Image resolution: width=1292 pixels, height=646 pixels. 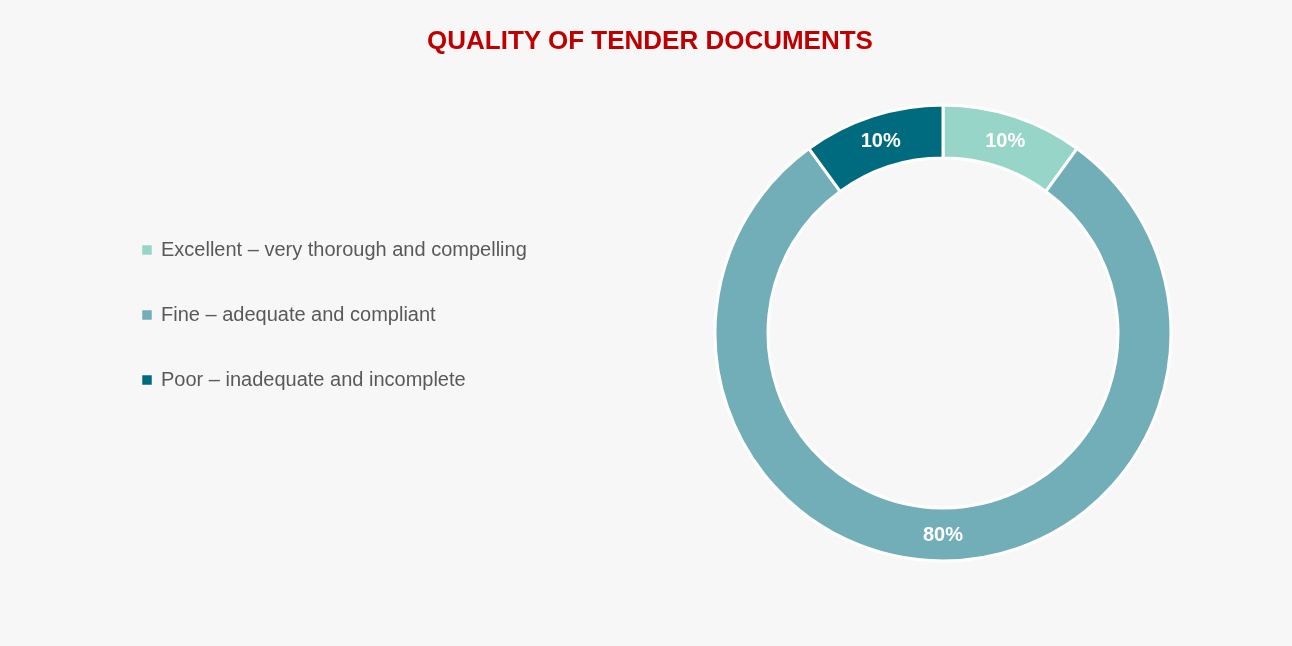 I want to click on legend-label: Fine – adequate and compliant, so click(x=299, y=314).